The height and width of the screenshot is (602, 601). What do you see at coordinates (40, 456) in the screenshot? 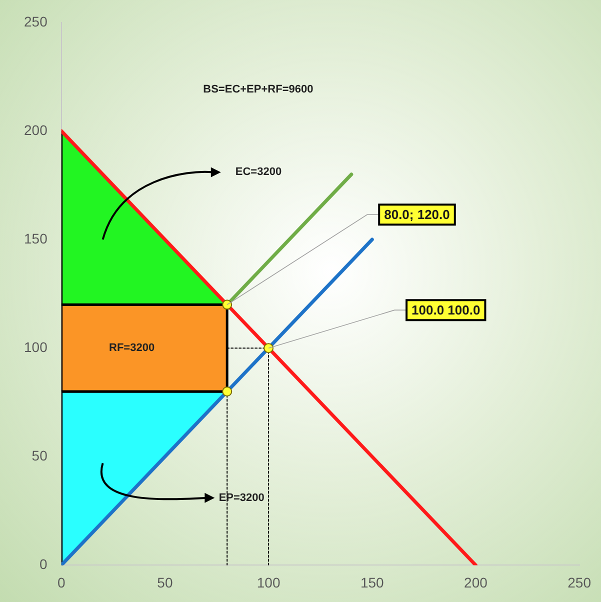
I see `y-tick-label: 50` at bounding box center [40, 456].